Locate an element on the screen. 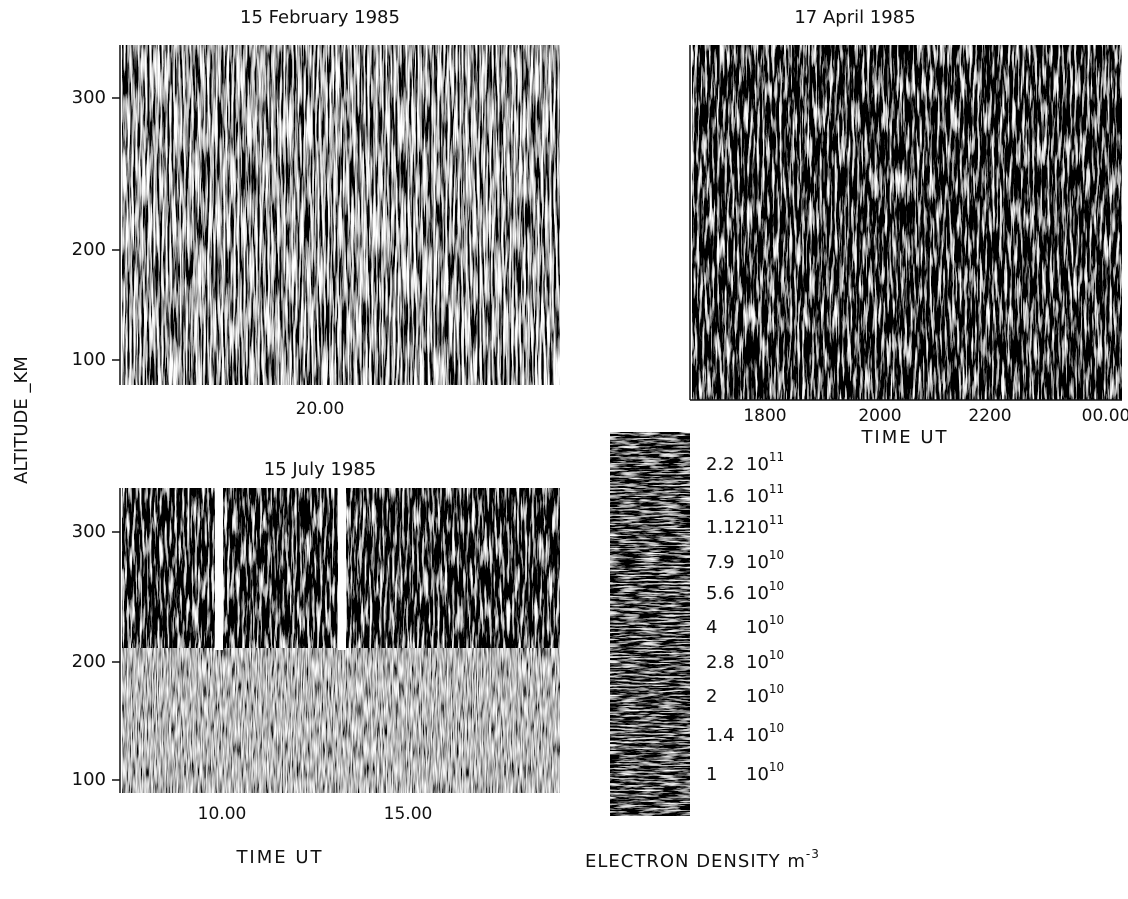 Image resolution: width=1128 pixels, height=899 pixels. level-mantissa: 5.6 is located at coordinates (720, 593).